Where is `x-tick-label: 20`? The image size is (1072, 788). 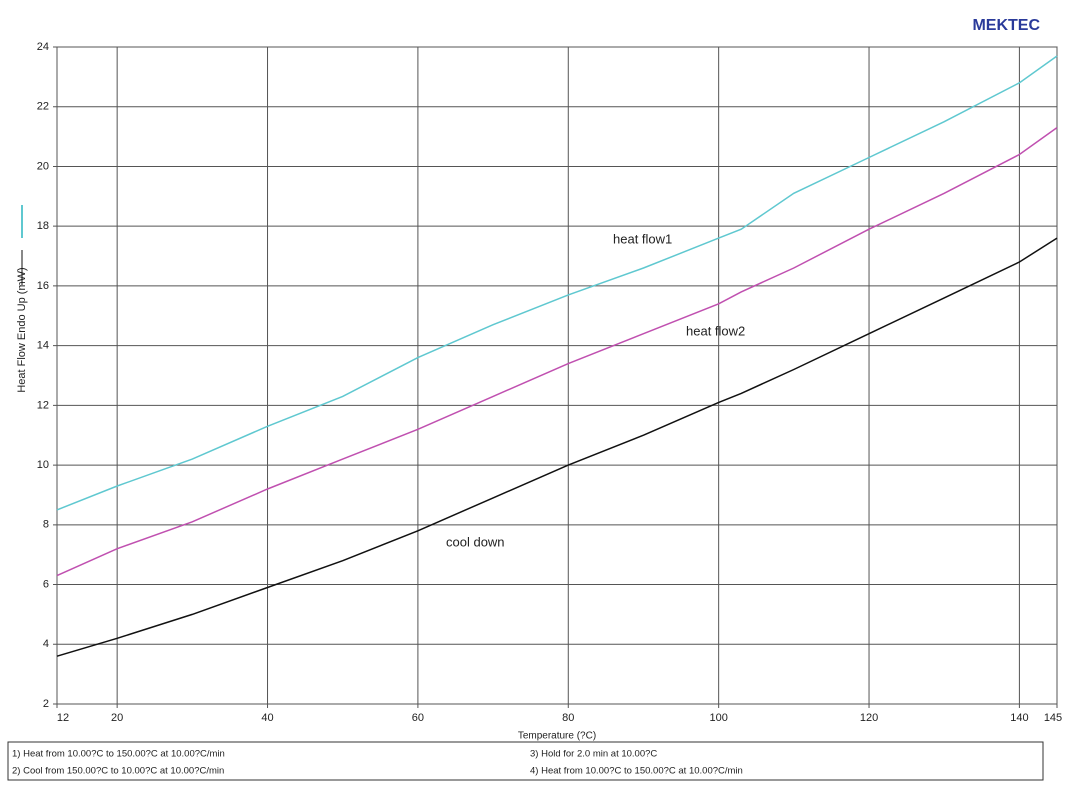 x-tick-label: 20 is located at coordinates (117, 718).